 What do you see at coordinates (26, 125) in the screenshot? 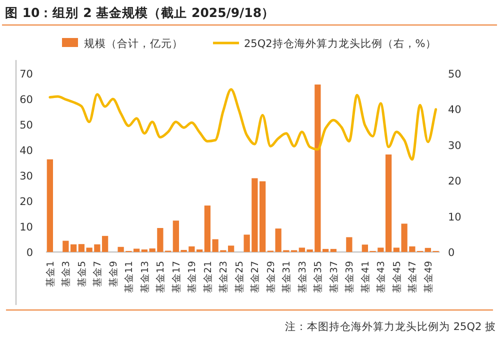
I see `y-tick-label: 50` at bounding box center [26, 125].